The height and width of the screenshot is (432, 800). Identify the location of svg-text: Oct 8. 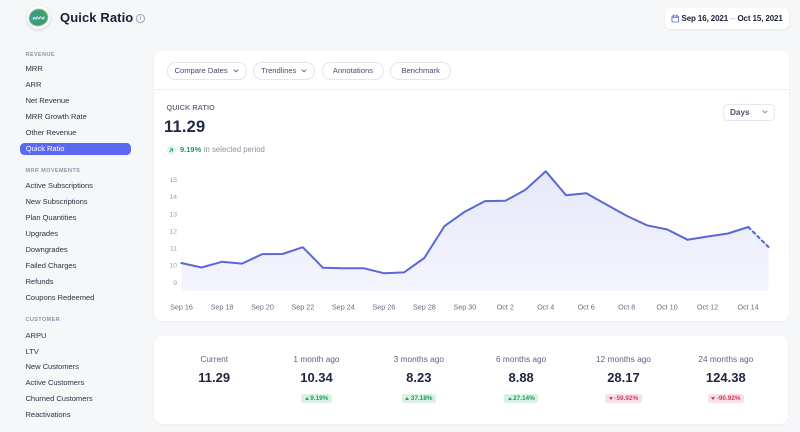
(626, 306).